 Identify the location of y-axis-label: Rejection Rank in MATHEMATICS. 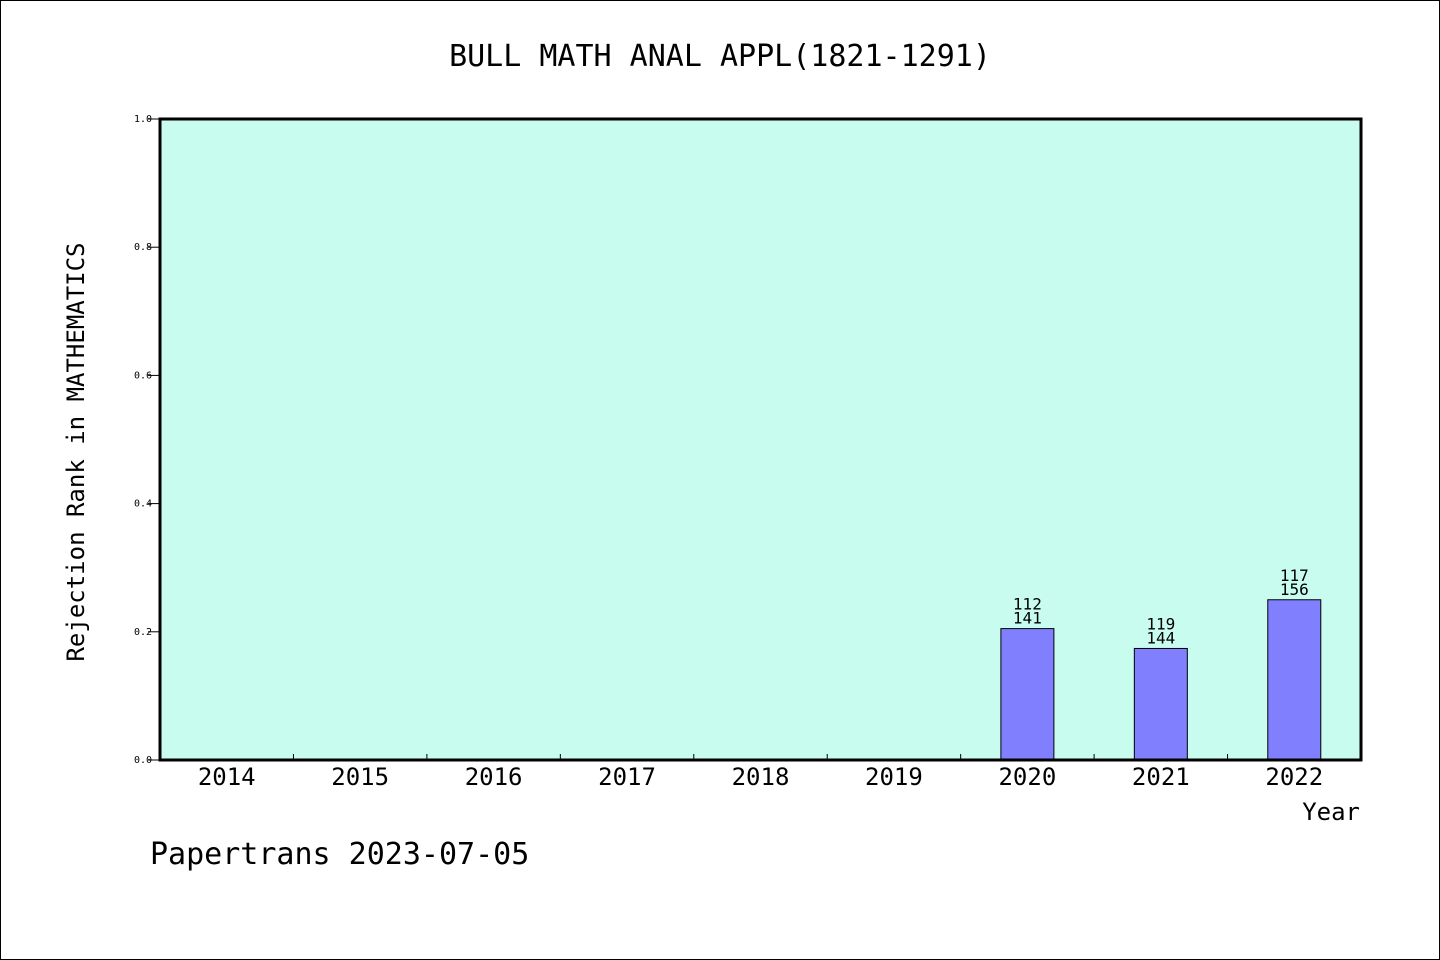
(76, 451).